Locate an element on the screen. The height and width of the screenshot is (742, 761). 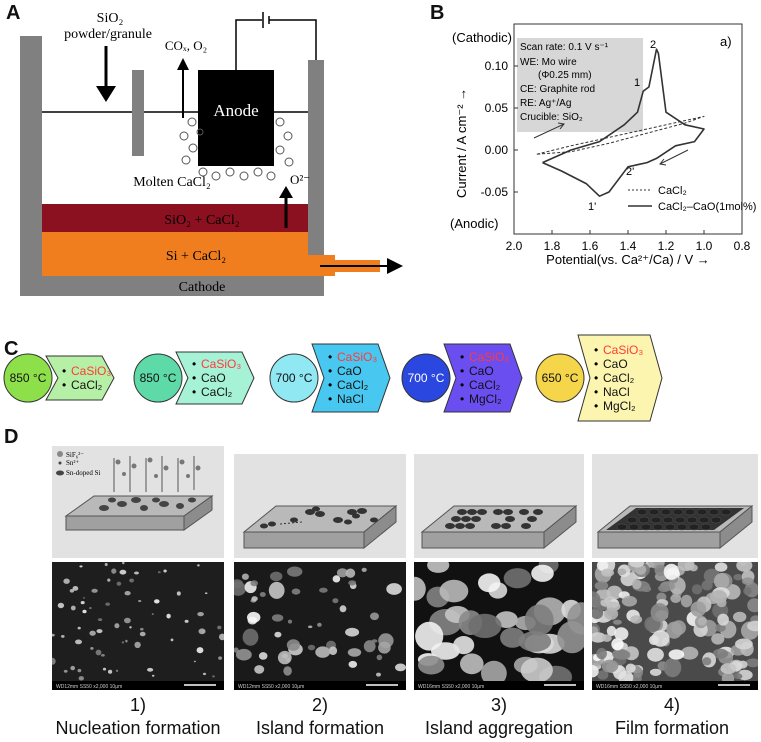
salt-item-3-1: CaSiO₃ is located at coordinates (357, 357).